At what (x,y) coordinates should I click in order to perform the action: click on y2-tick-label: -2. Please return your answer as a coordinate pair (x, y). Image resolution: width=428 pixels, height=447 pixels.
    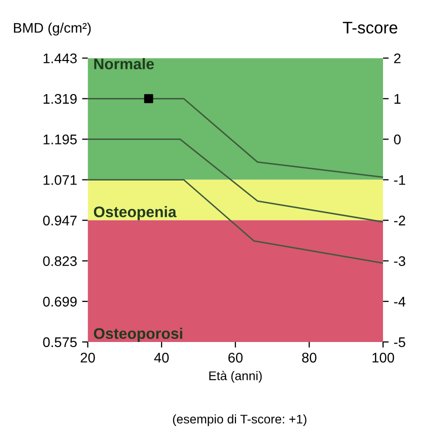
    Looking at the image, I should click on (400, 221).